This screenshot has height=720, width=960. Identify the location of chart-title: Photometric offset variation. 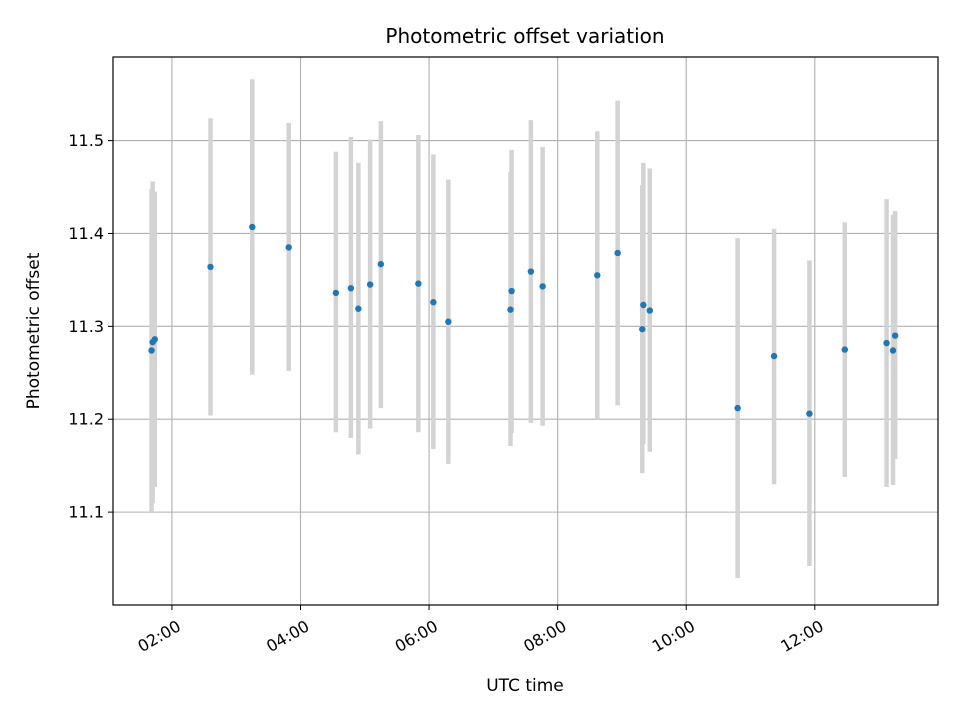
(524, 36).